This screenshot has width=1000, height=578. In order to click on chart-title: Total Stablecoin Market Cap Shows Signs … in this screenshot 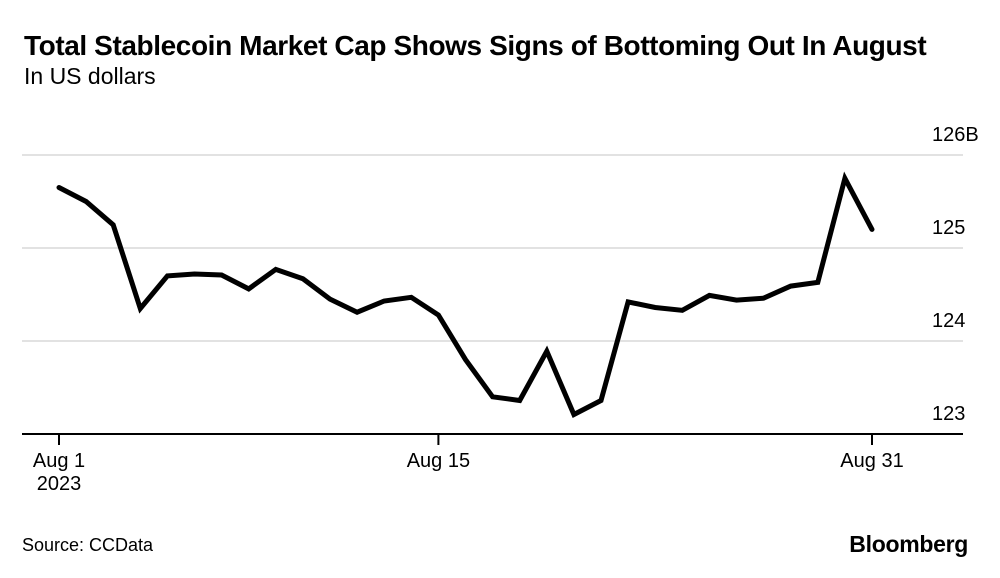, I will do `click(475, 45)`.